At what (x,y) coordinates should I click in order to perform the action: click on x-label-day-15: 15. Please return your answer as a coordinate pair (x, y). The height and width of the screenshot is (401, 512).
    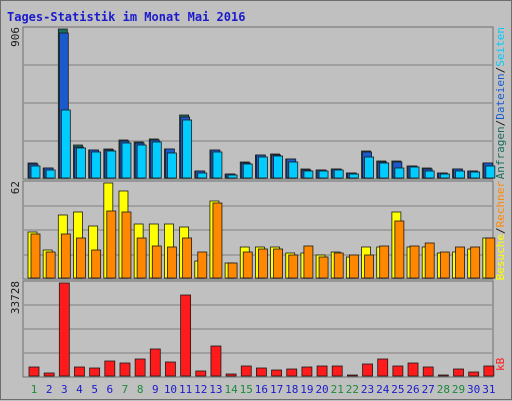
    Looking at the image, I should click on (246, 389).